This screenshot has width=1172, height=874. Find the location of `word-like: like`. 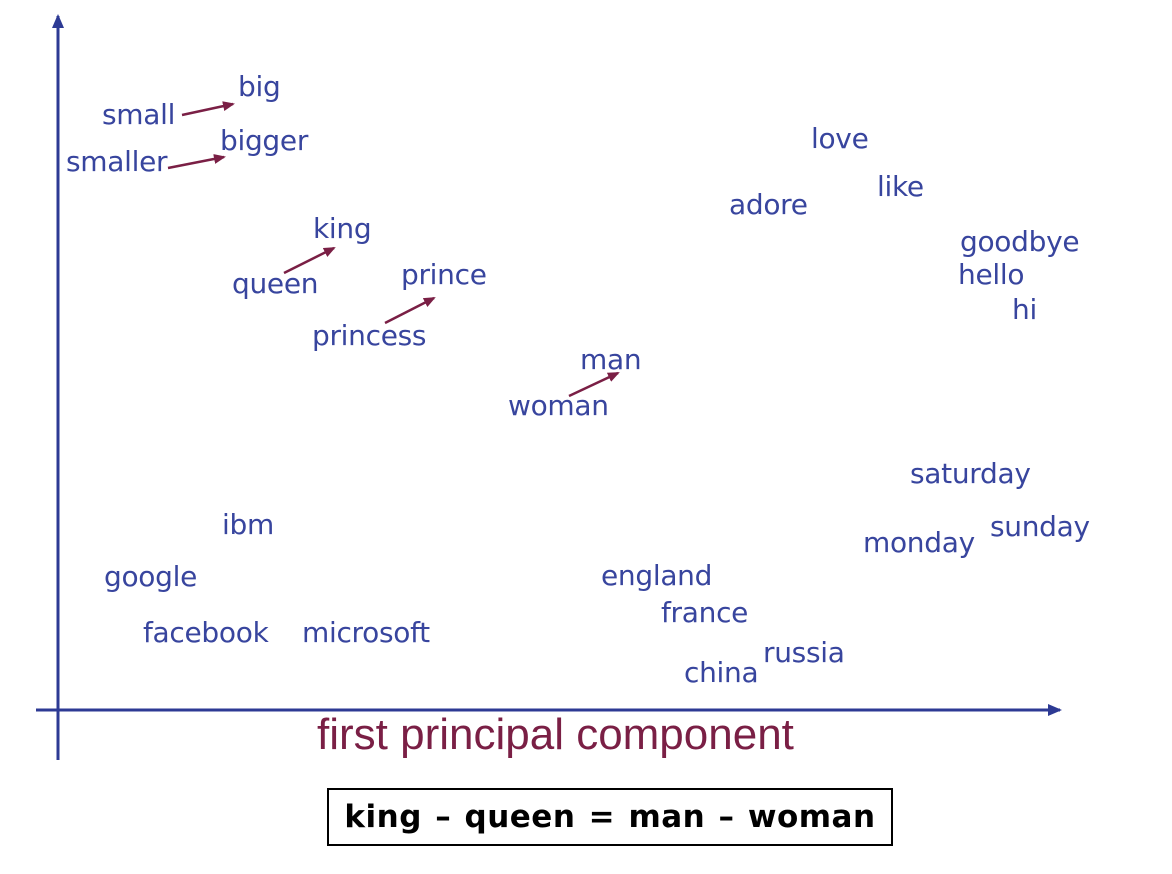

word-like: like is located at coordinates (900, 186).